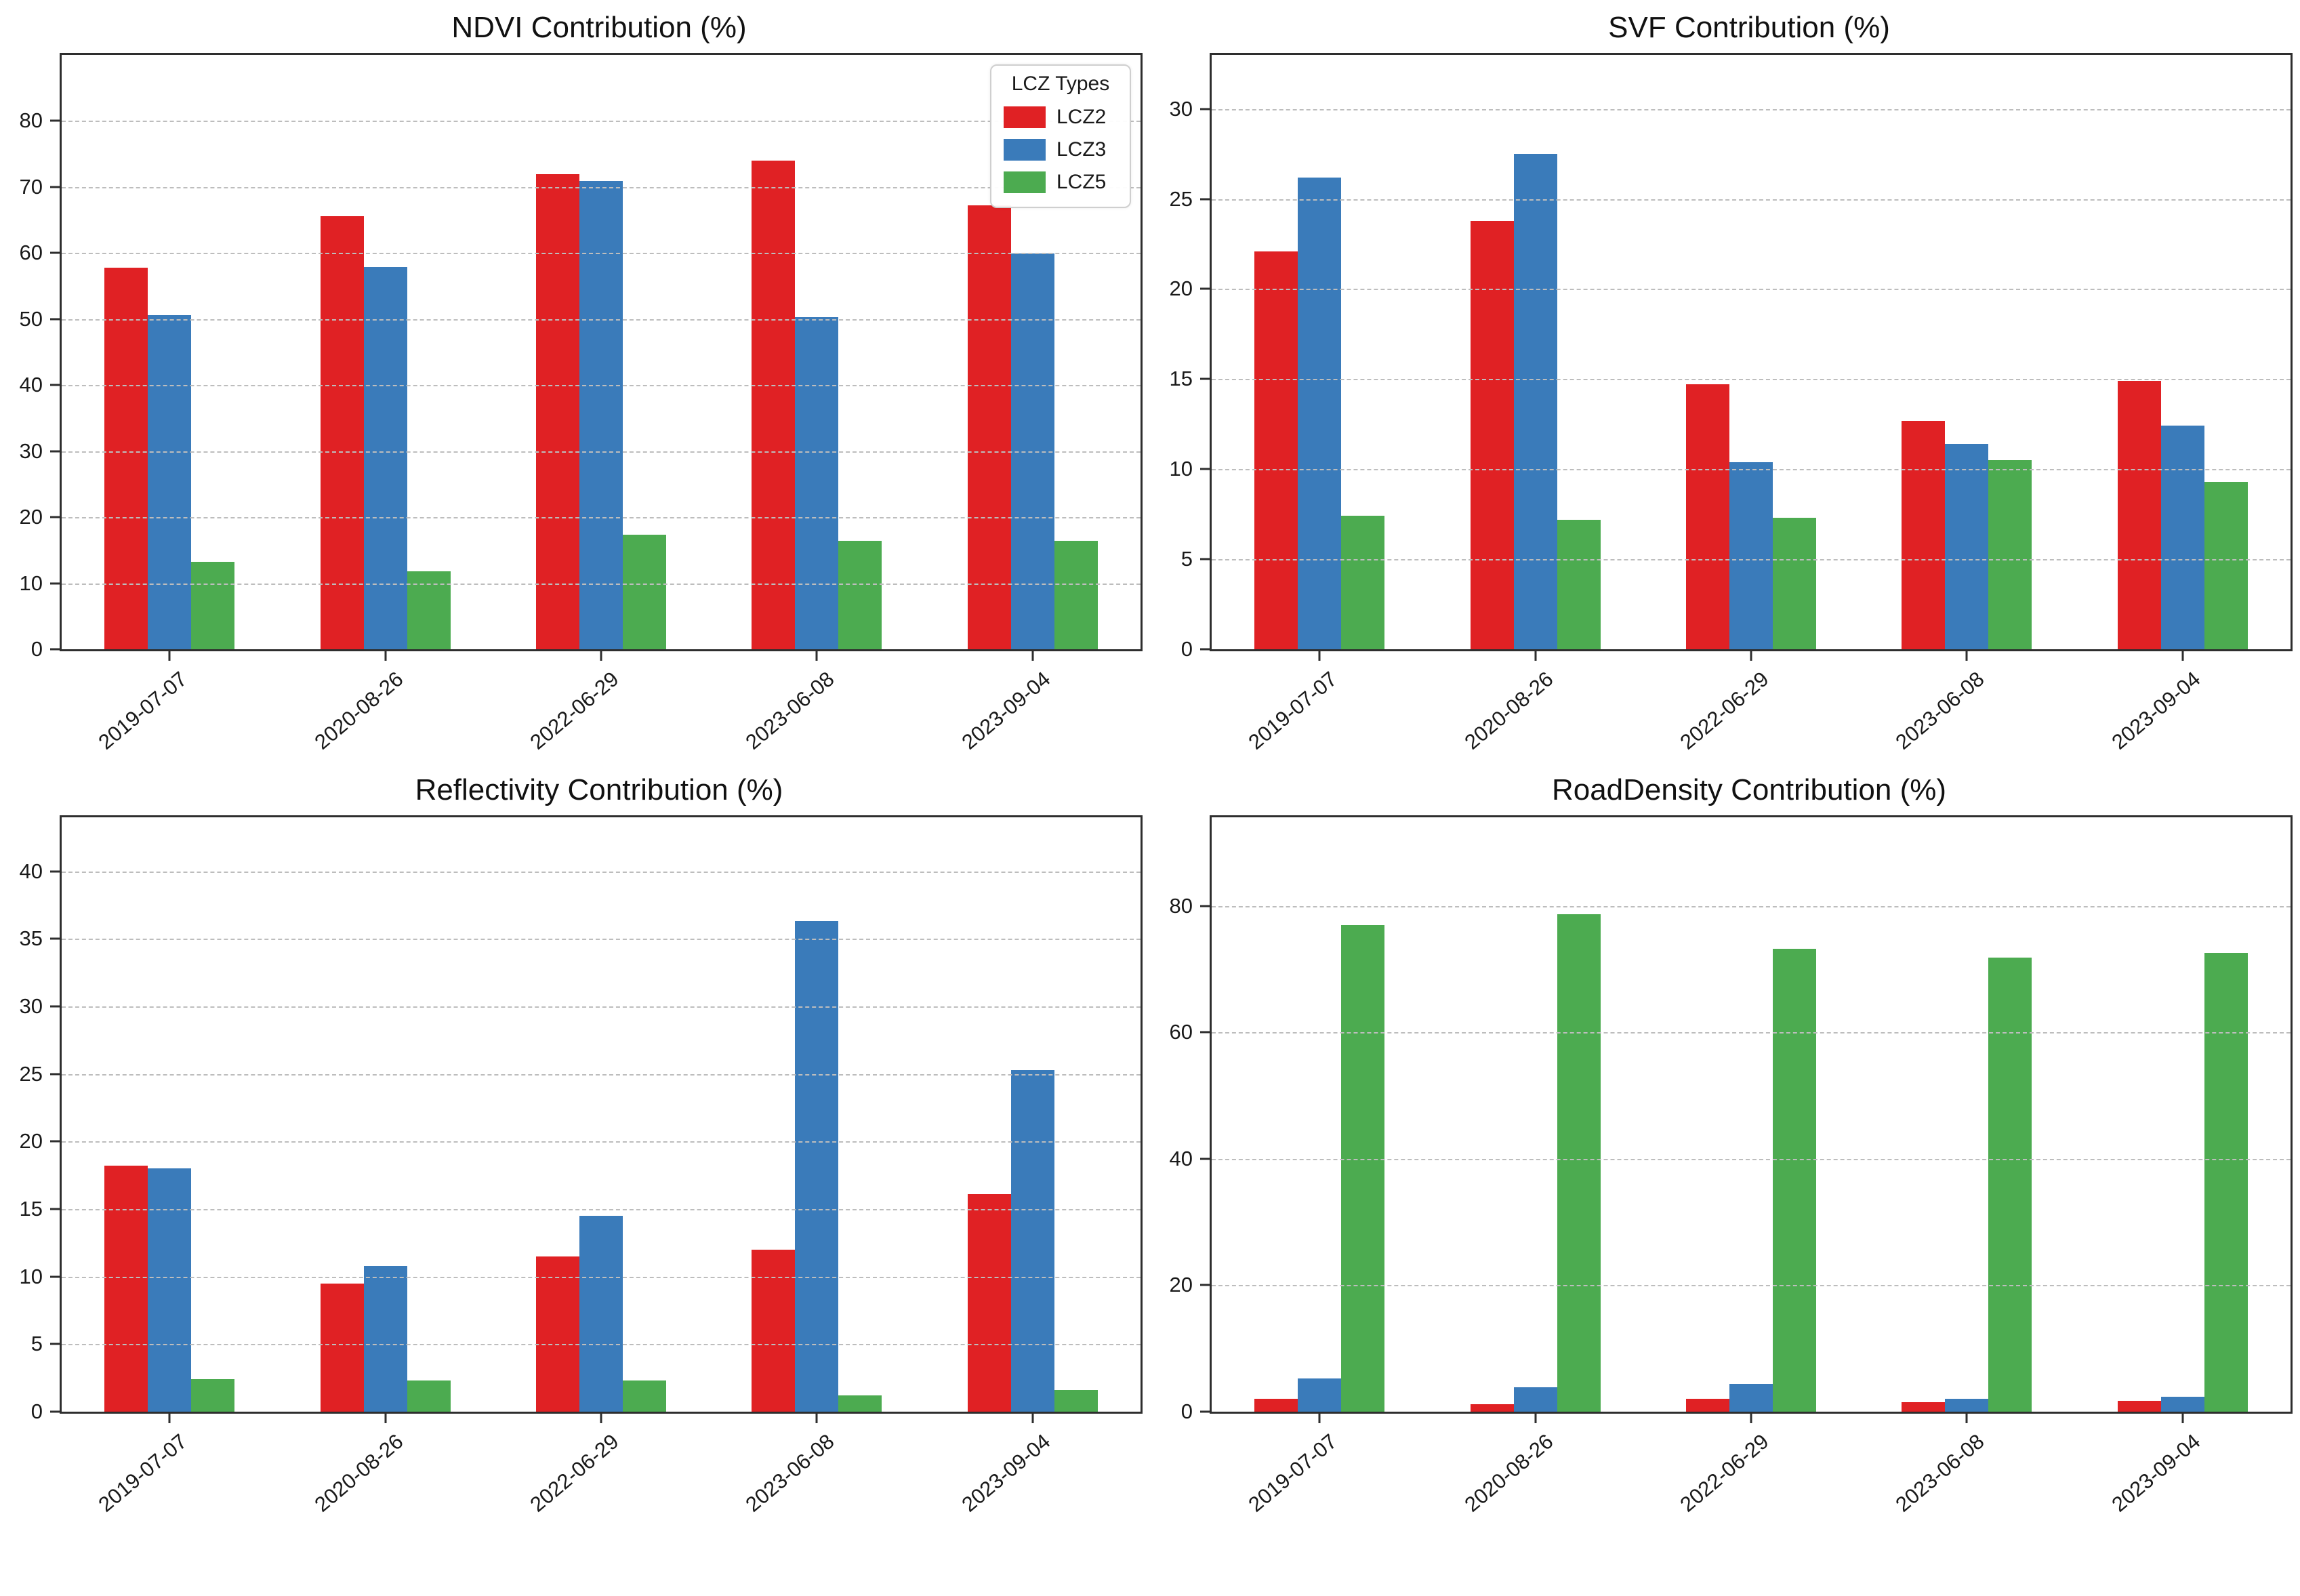  I want to click on y-tick-label: 35, so click(31, 939).